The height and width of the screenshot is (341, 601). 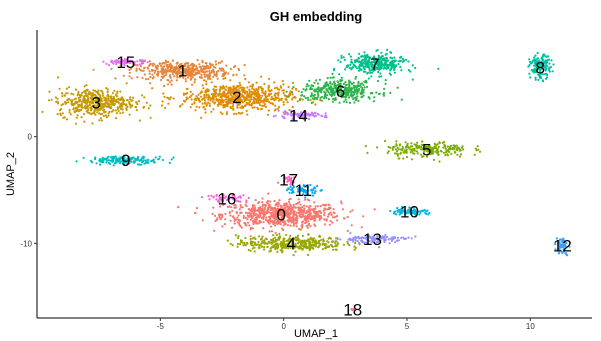 I want to click on cluster-9-point, so click(x=83, y=157).